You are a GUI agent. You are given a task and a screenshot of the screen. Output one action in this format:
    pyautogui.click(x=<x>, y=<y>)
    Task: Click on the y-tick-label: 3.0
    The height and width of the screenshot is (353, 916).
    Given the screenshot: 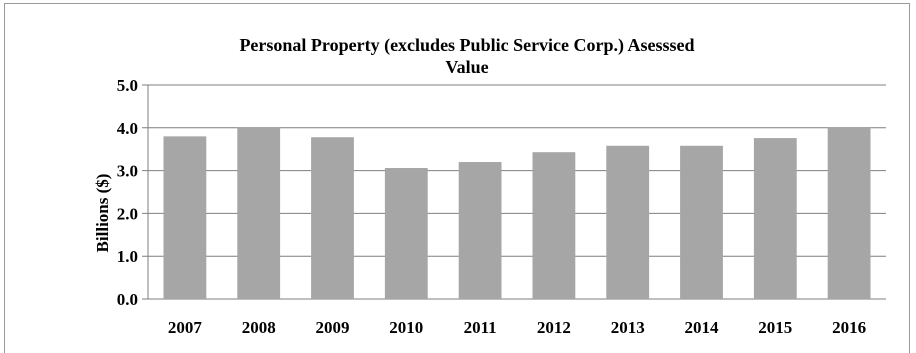 What is the action you would take?
    pyautogui.click(x=127, y=171)
    